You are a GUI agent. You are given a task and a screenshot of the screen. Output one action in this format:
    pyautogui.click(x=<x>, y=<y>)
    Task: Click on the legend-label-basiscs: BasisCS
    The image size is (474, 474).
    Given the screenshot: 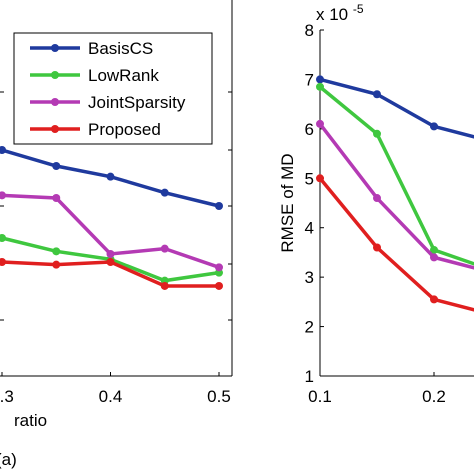 What is the action you would take?
    pyautogui.click(x=120, y=48)
    